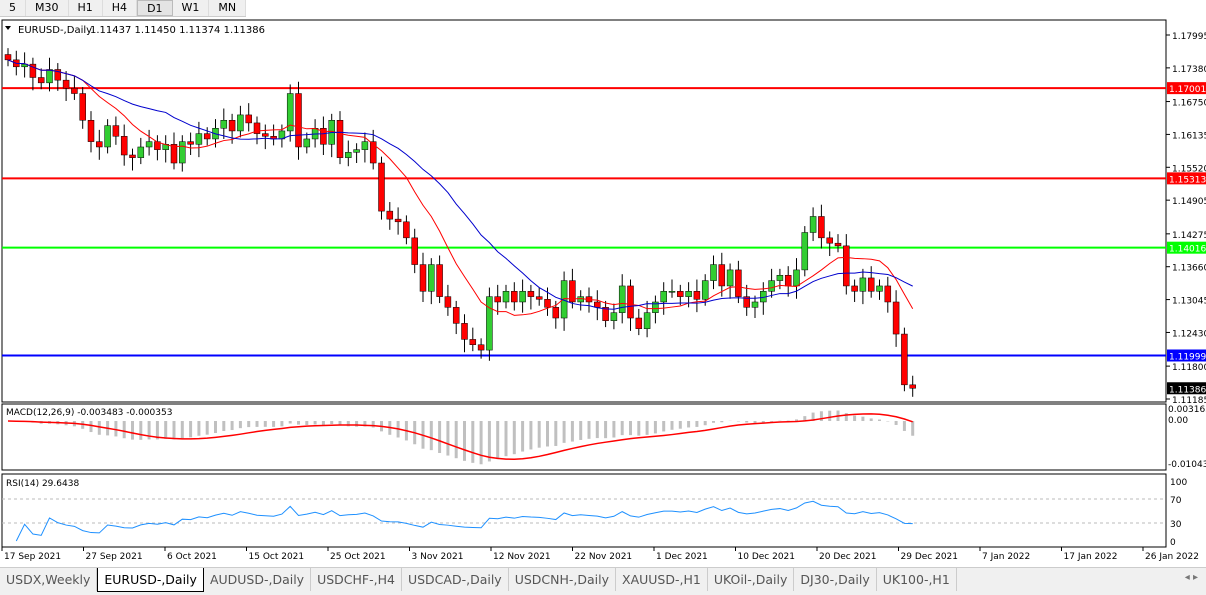 The image size is (1206, 595). What do you see at coordinates (930, 557) in the screenshot?
I see `date-label: 29 Dec 2021` at bounding box center [930, 557].